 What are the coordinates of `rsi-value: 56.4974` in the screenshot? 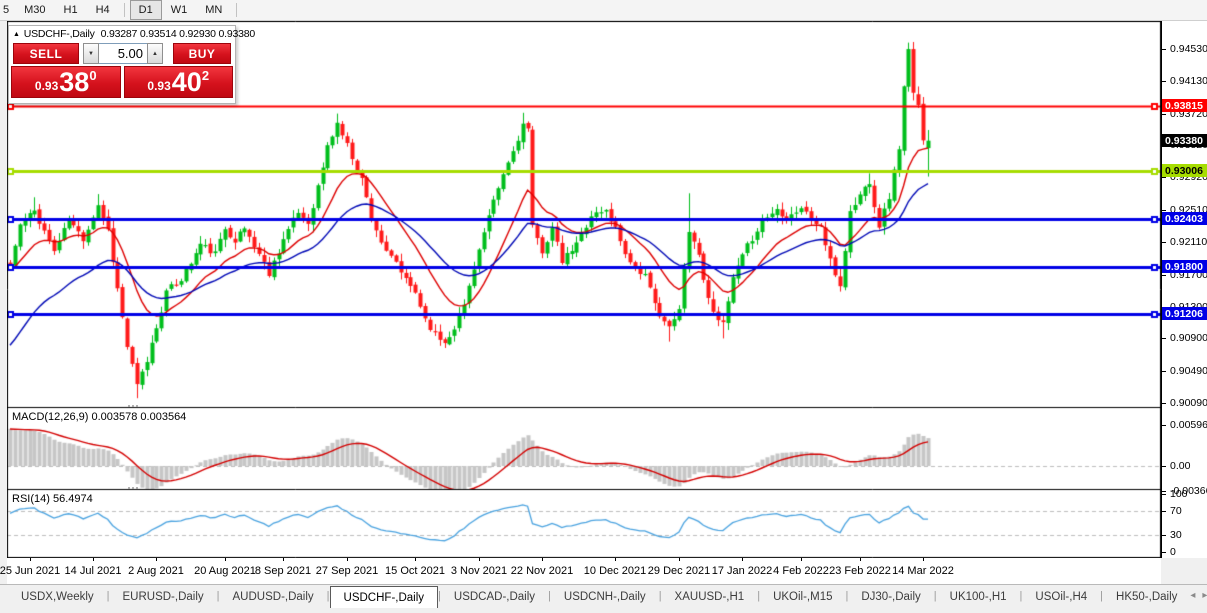 It's located at (72, 499).